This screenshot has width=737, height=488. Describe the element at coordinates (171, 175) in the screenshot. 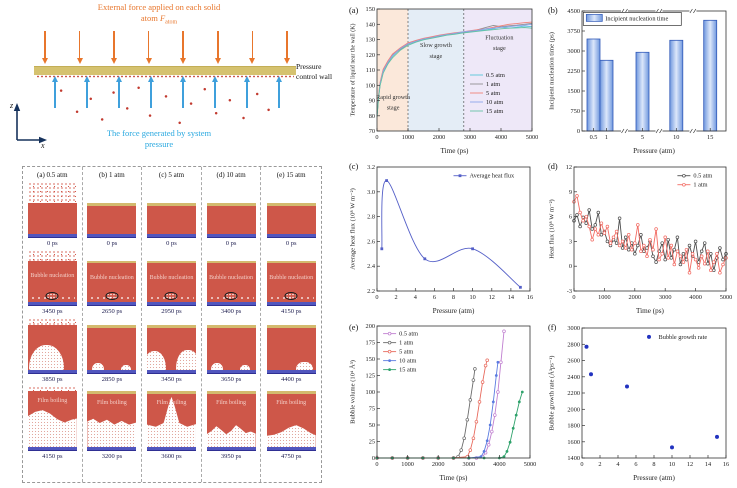

I see `snapshot-column-header: (c) 5 atm` at that location.